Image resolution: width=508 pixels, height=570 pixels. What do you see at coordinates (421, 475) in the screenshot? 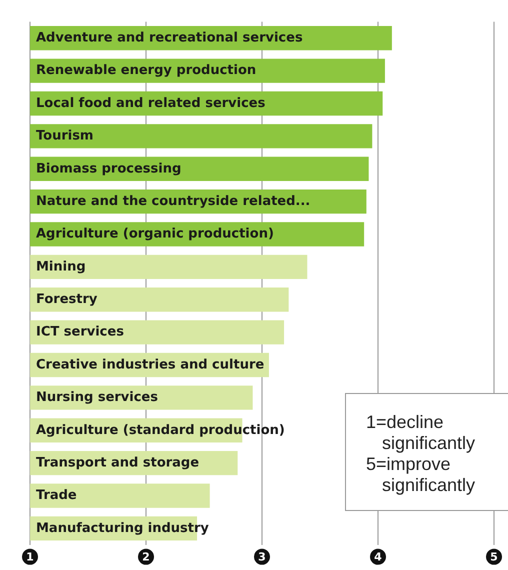
I see `annotation: 5=improve significantly` at bounding box center [421, 475].